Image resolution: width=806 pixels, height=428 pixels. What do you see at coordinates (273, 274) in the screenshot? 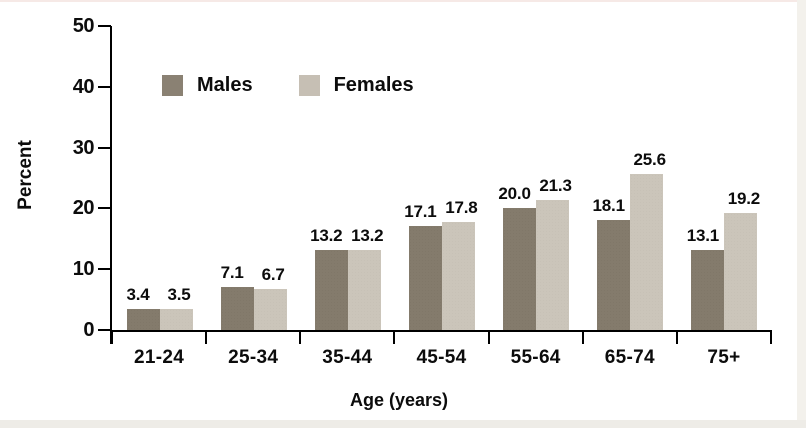
I see `value-label-females-25-34: 6.7` at bounding box center [273, 274].